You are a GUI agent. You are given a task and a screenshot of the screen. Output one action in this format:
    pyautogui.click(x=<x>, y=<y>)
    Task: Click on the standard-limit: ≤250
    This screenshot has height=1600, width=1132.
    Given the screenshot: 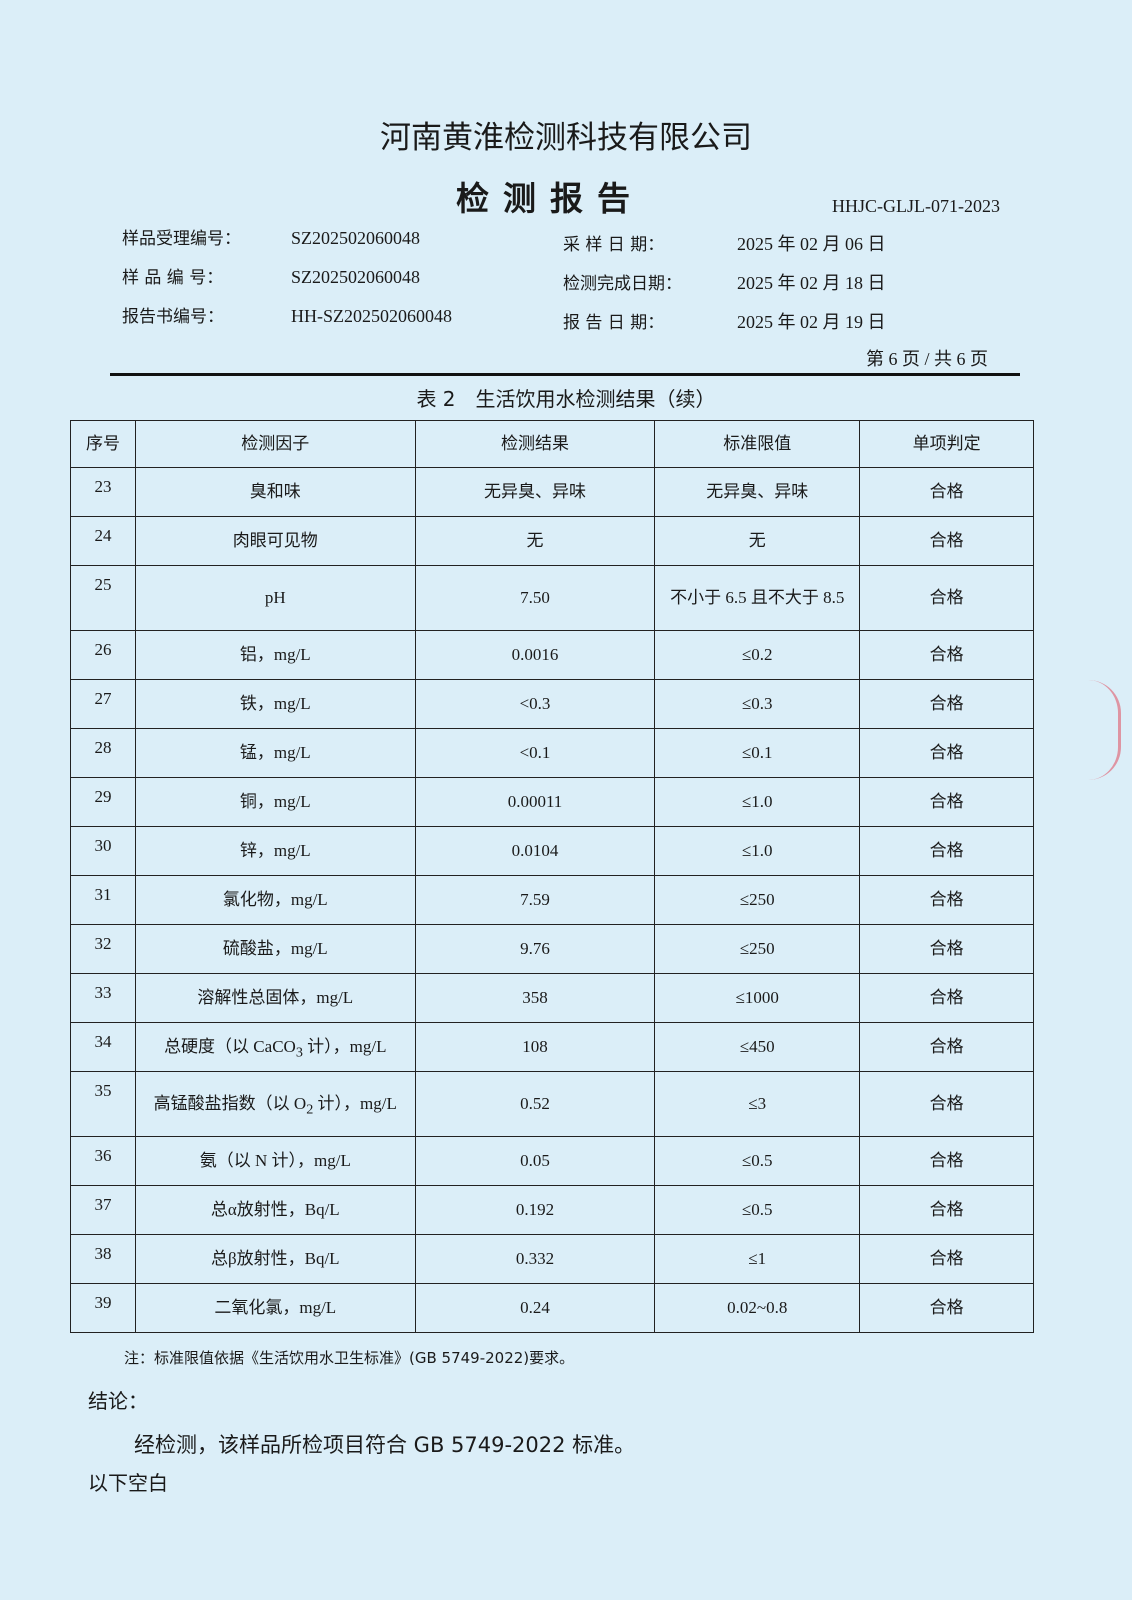 What is the action you would take?
    pyautogui.click(x=757, y=900)
    